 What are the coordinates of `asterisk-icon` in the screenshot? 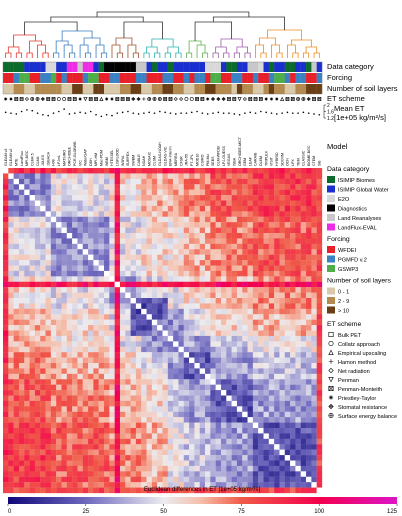 It's located at (80, 99).